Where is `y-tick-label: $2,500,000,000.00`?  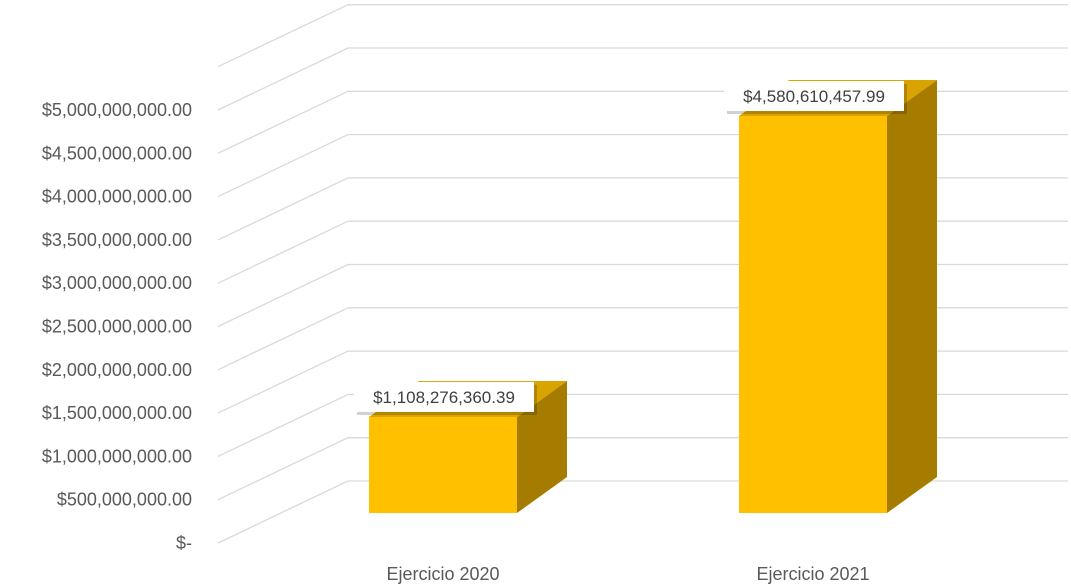 y-tick-label: $2,500,000,000.00 is located at coordinates (117, 327).